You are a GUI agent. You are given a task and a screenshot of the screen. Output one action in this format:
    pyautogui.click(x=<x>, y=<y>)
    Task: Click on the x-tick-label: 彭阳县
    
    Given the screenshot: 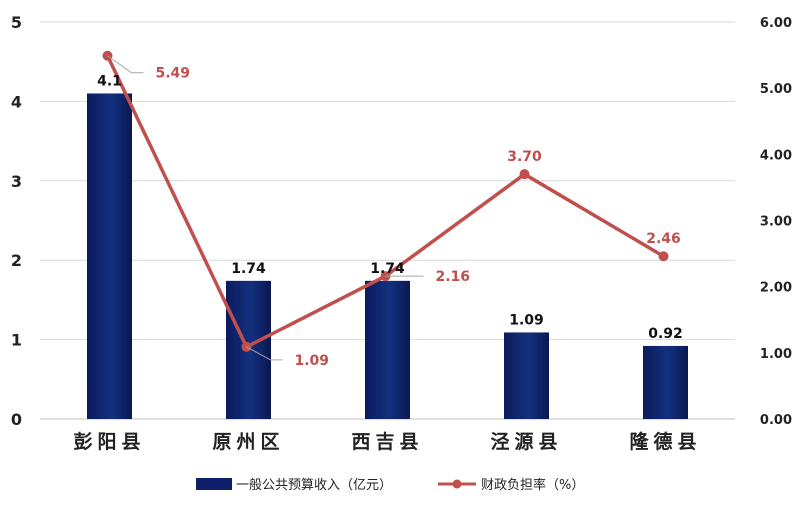 What is the action you would take?
    pyautogui.click(x=109, y=441)
    